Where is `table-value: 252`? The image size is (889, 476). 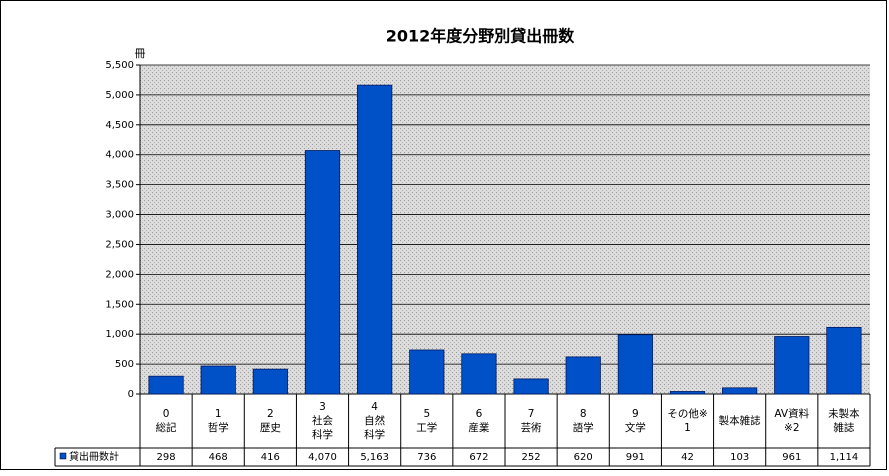 table-value: 252 is located at coordinates (531, 457).